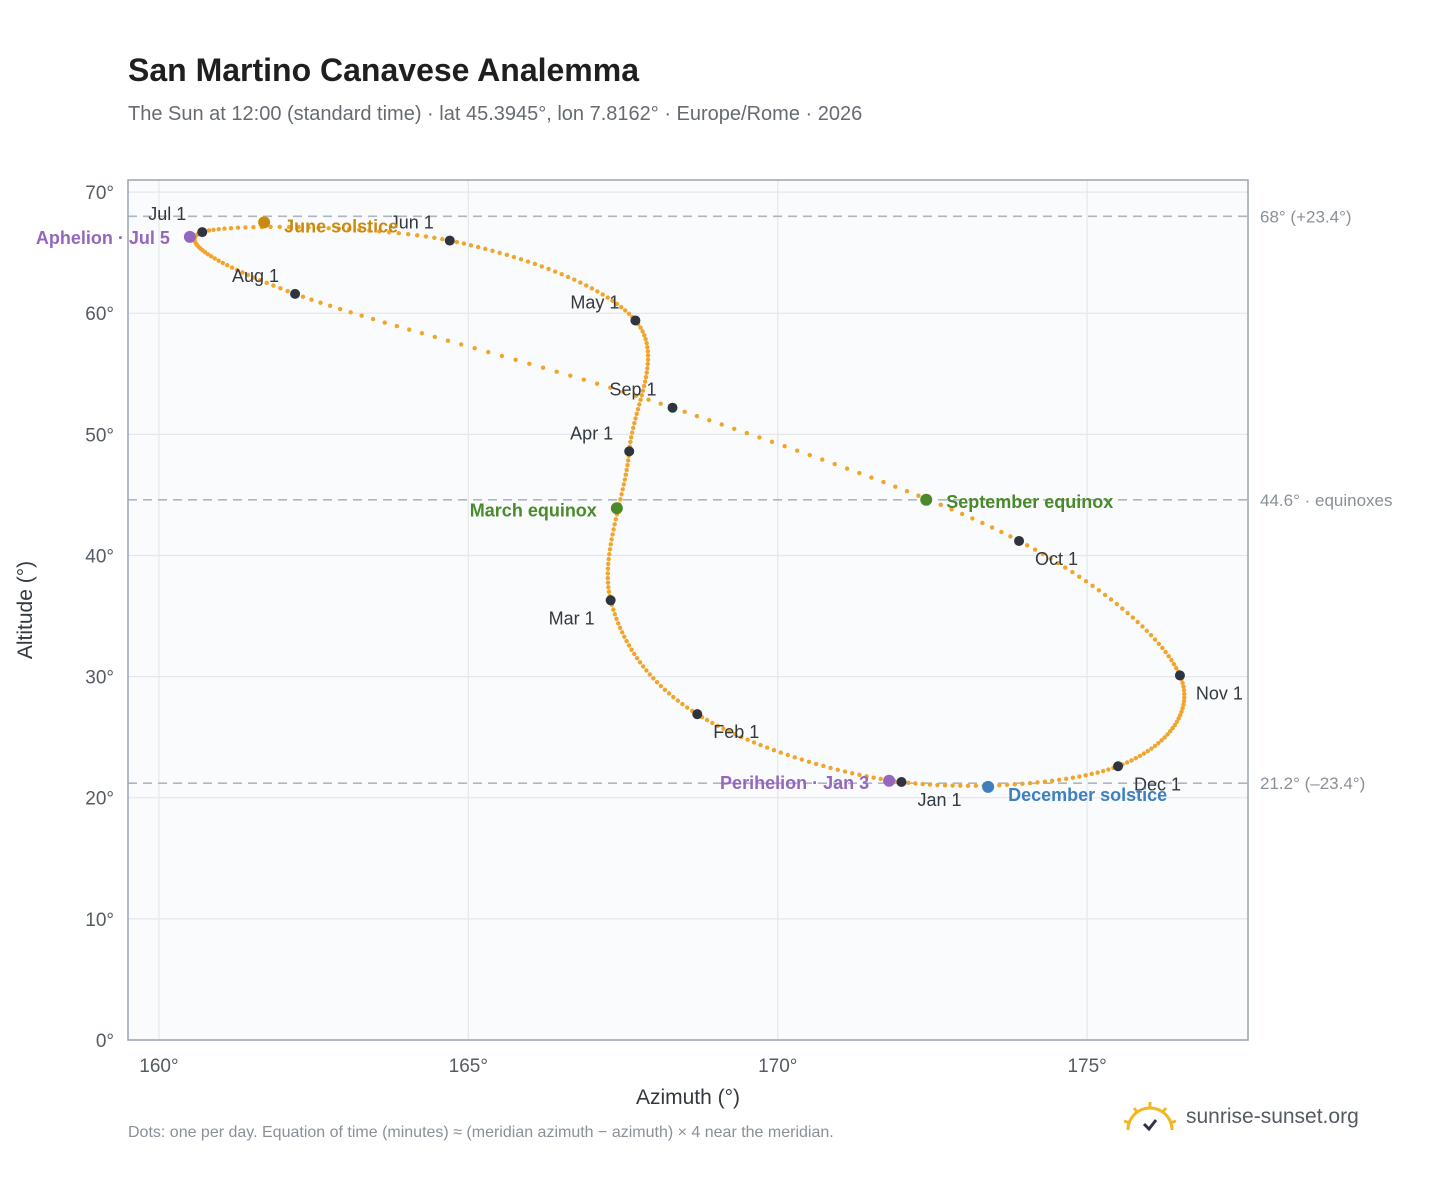 The height and width of the screenshot is (1188, 1448). What do you see at coordinates (632, 390) in the screenshot?
I see `month-label: Sep 1` at bounding box center [632, 390].